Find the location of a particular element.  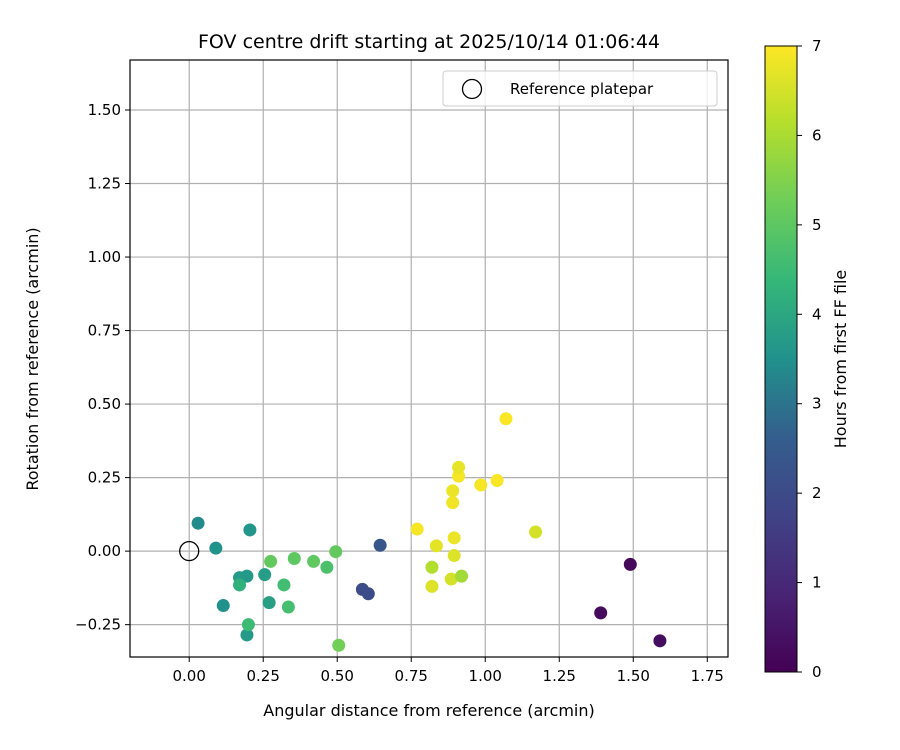

legend-box is located at coordinates (580, 88).